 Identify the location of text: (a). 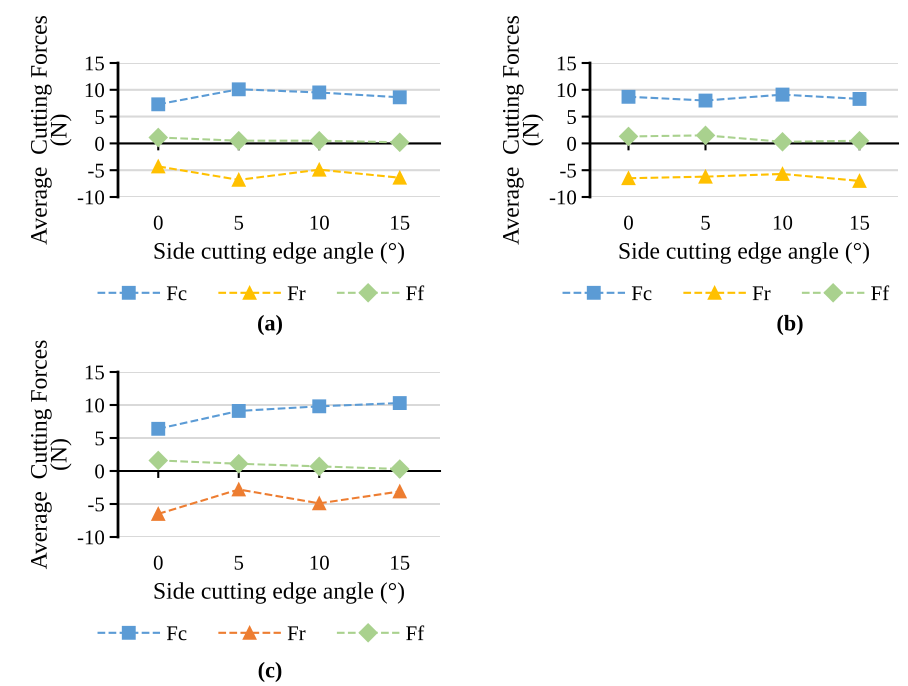
(270, 325).